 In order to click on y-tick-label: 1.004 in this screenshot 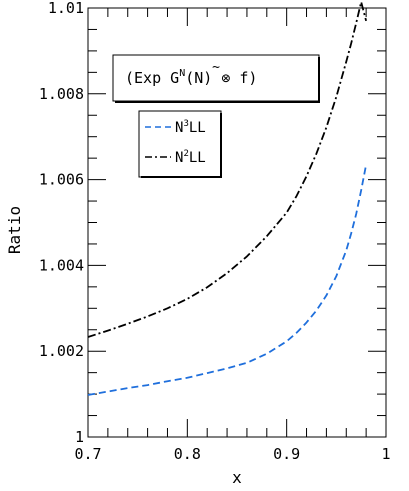, I will do `click(61, 265)`.